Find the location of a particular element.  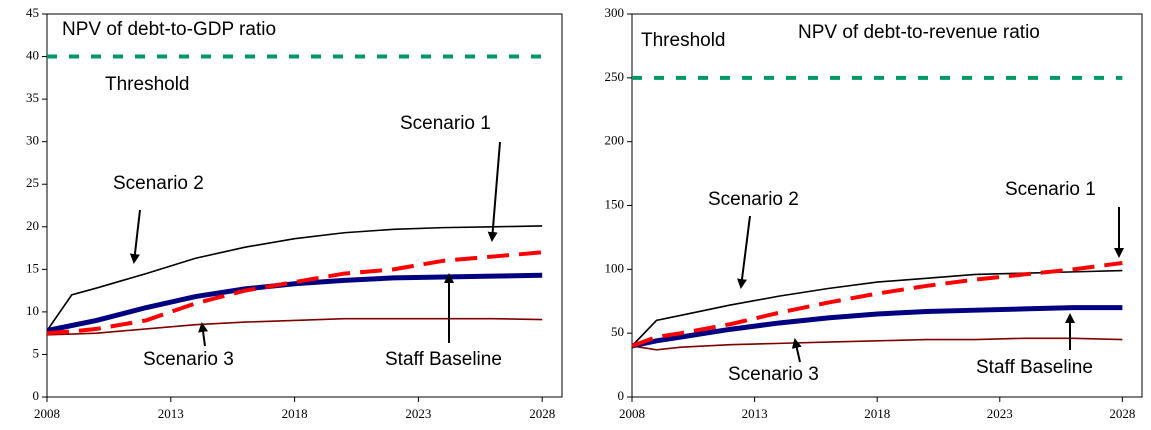

y-tick-label: 200 is located at coordinates (615, 140).